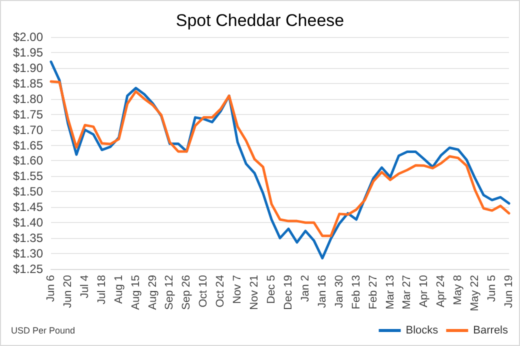 The image size is (520, 346). What do you see at coordinates (51, 288) in the screenshot?
I see `x-tick-label: Jun 6` at bounding box center [51, 288].